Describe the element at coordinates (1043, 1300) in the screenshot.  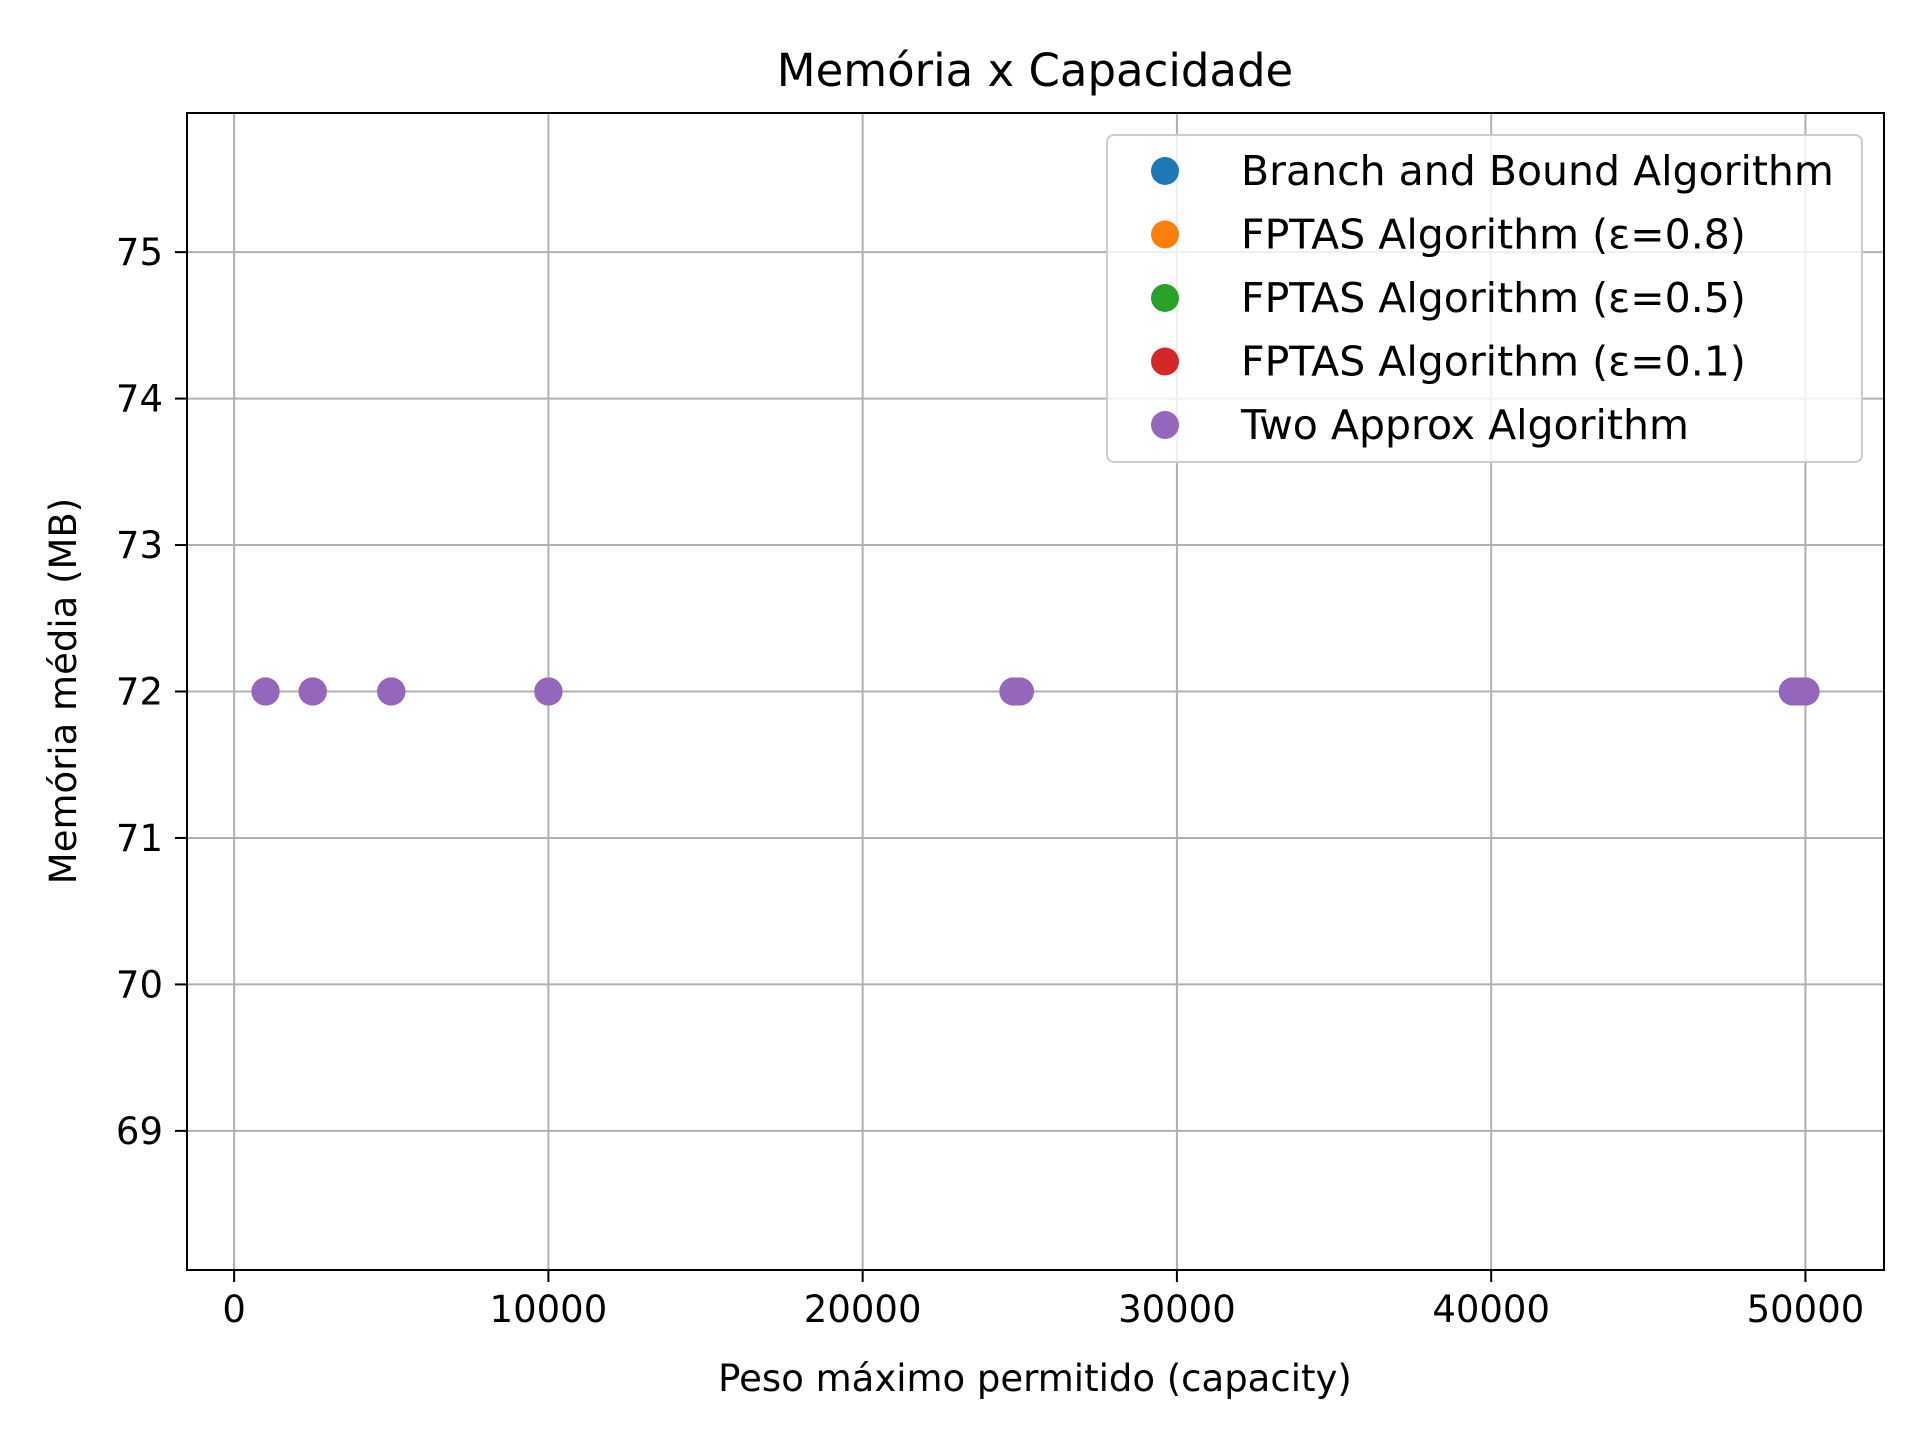
I see `x-axis-ticks: 0 10000 20000 30000 40000 50000` at that location.